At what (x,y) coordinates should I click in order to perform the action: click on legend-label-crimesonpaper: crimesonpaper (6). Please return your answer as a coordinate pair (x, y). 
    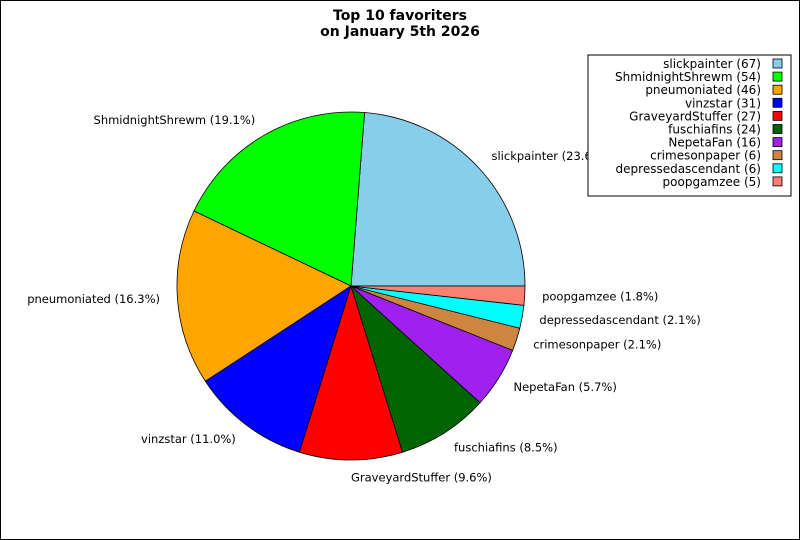
    Looking at the image, I should click on (705, 156).